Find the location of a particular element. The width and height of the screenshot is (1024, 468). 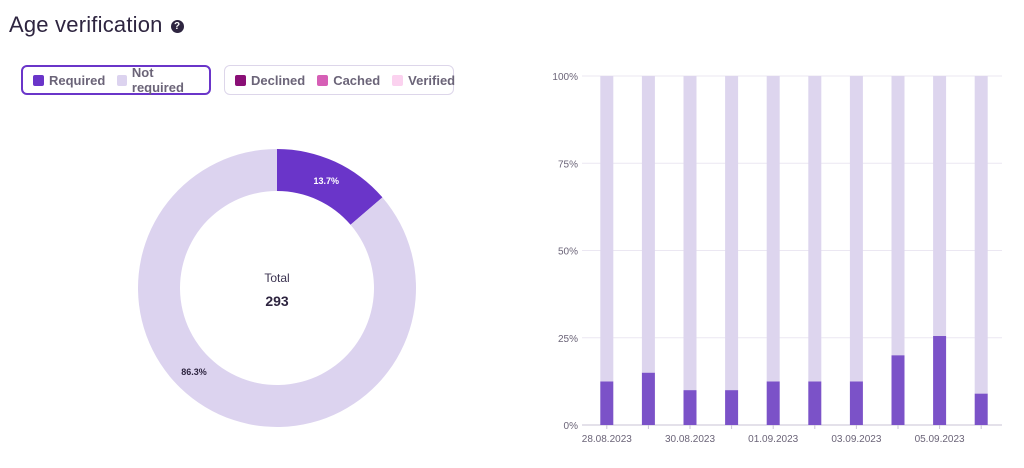

legend-item-required: Required is located at coordinates (69, 80).